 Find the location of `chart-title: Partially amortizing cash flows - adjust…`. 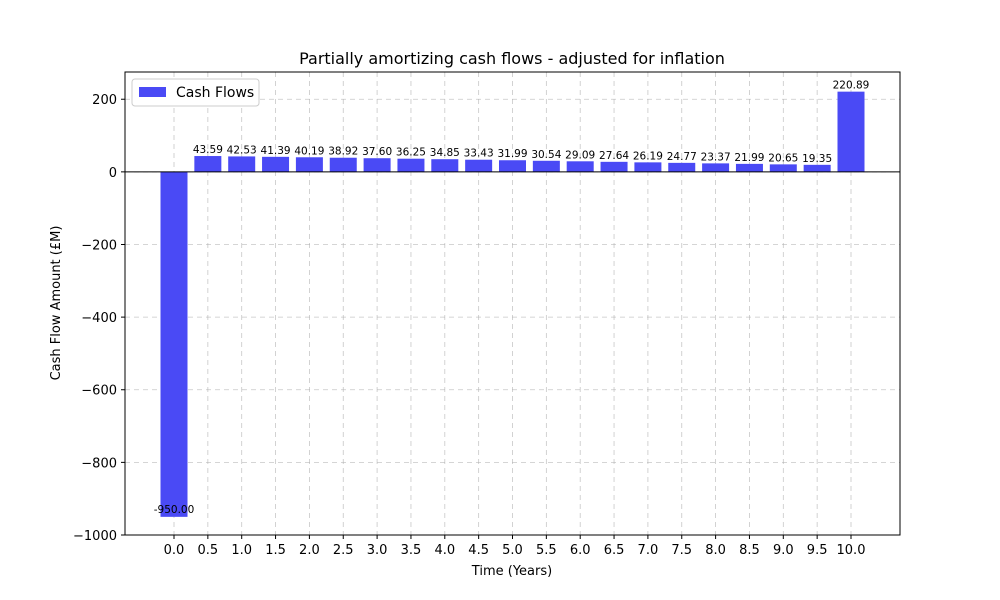

chart-title: Partially amortizing cash flows - adjust… is located at coordinates (512, 58).